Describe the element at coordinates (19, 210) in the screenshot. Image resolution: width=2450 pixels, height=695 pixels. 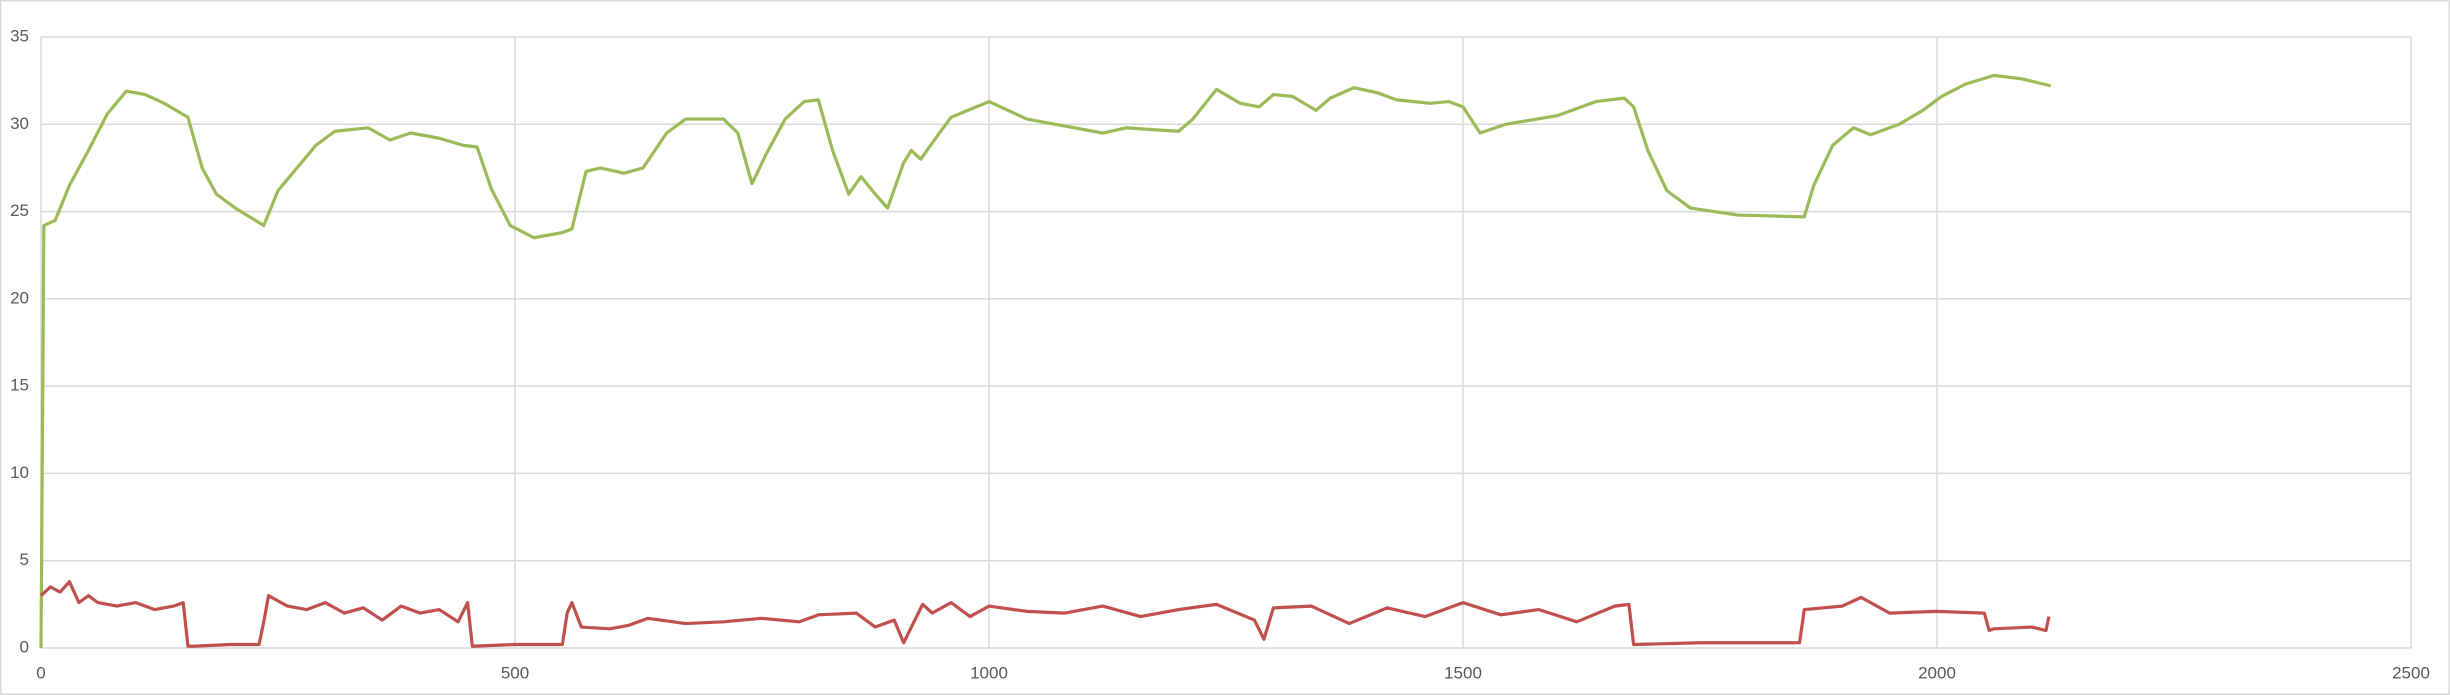
I see `y-tick-label: 25` at that location.